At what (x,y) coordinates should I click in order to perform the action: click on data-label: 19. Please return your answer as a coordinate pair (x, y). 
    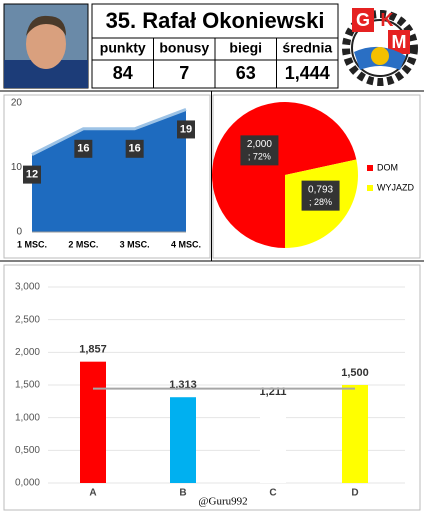
    Looking at the image, I should click on (186, 129).